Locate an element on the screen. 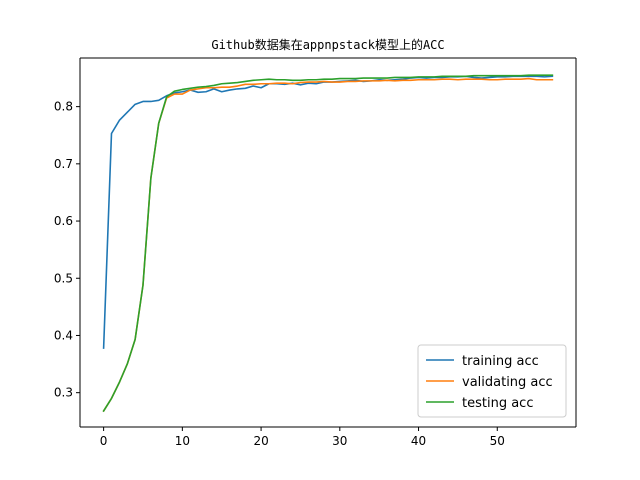  x-tick-label: 50 is located at coordinates (497, 441).